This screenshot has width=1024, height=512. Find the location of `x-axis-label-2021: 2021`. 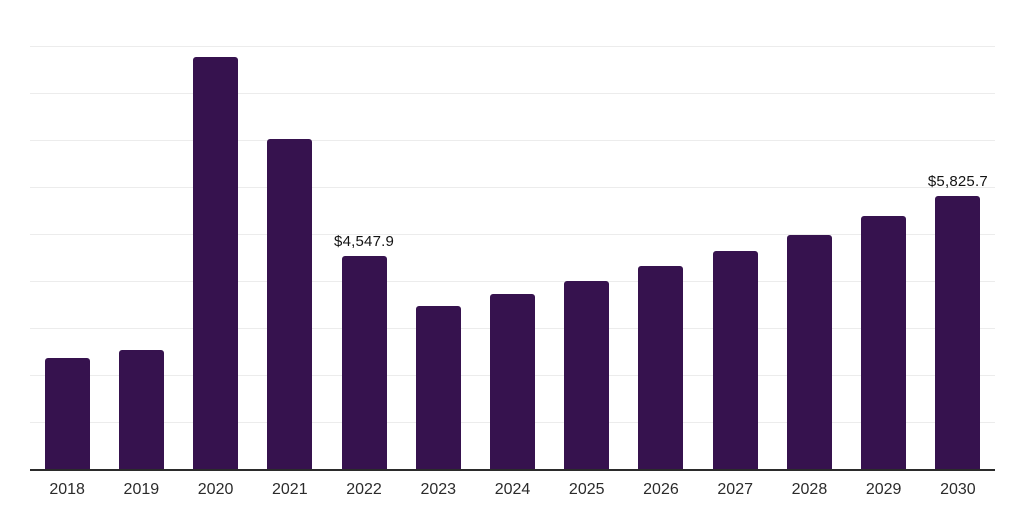

x-axis-label-2021: 2021 is located at coordinates (290, 489).